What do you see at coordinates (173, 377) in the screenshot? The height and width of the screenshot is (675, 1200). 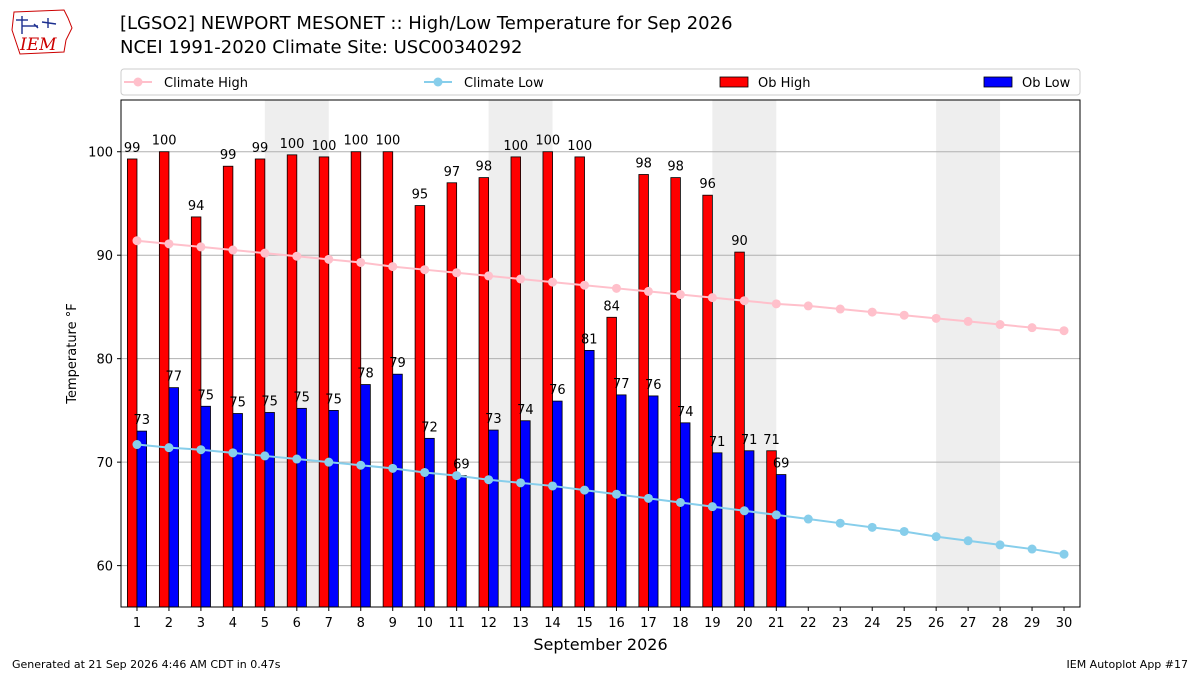 I see `ob-low-label: 77` at bounding box center [173, 377].